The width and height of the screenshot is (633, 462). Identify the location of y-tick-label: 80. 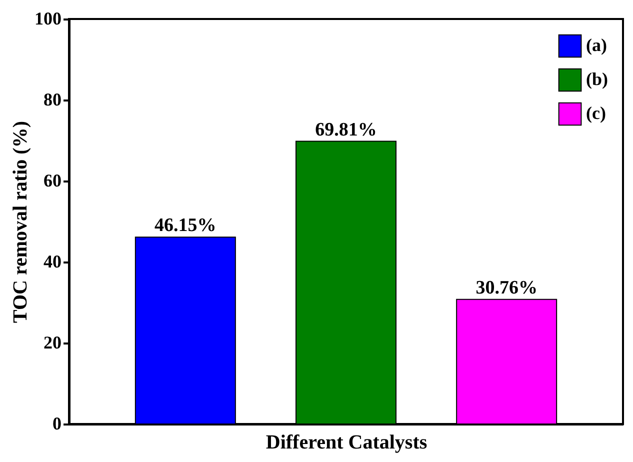
(53, 100).